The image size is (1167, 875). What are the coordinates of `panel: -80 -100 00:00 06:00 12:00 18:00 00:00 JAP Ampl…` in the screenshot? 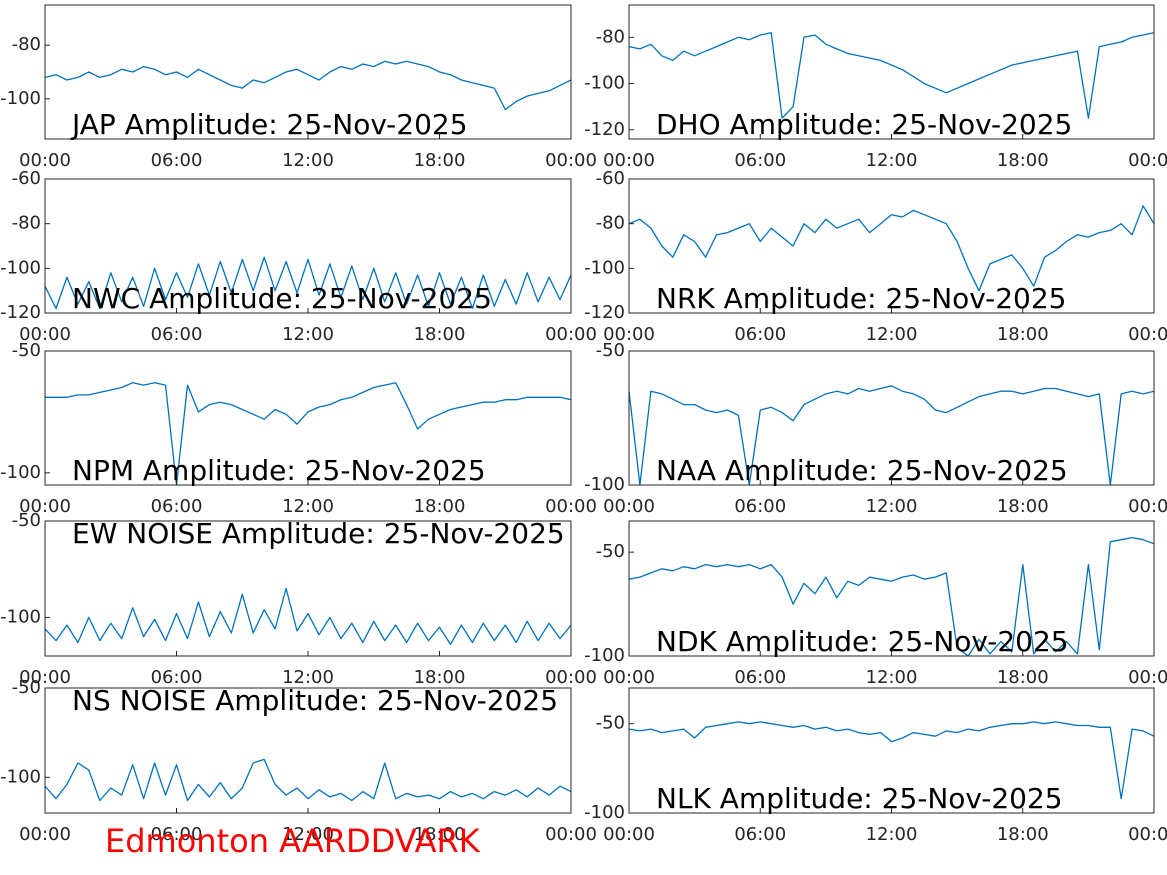 It's located at (298, 87).